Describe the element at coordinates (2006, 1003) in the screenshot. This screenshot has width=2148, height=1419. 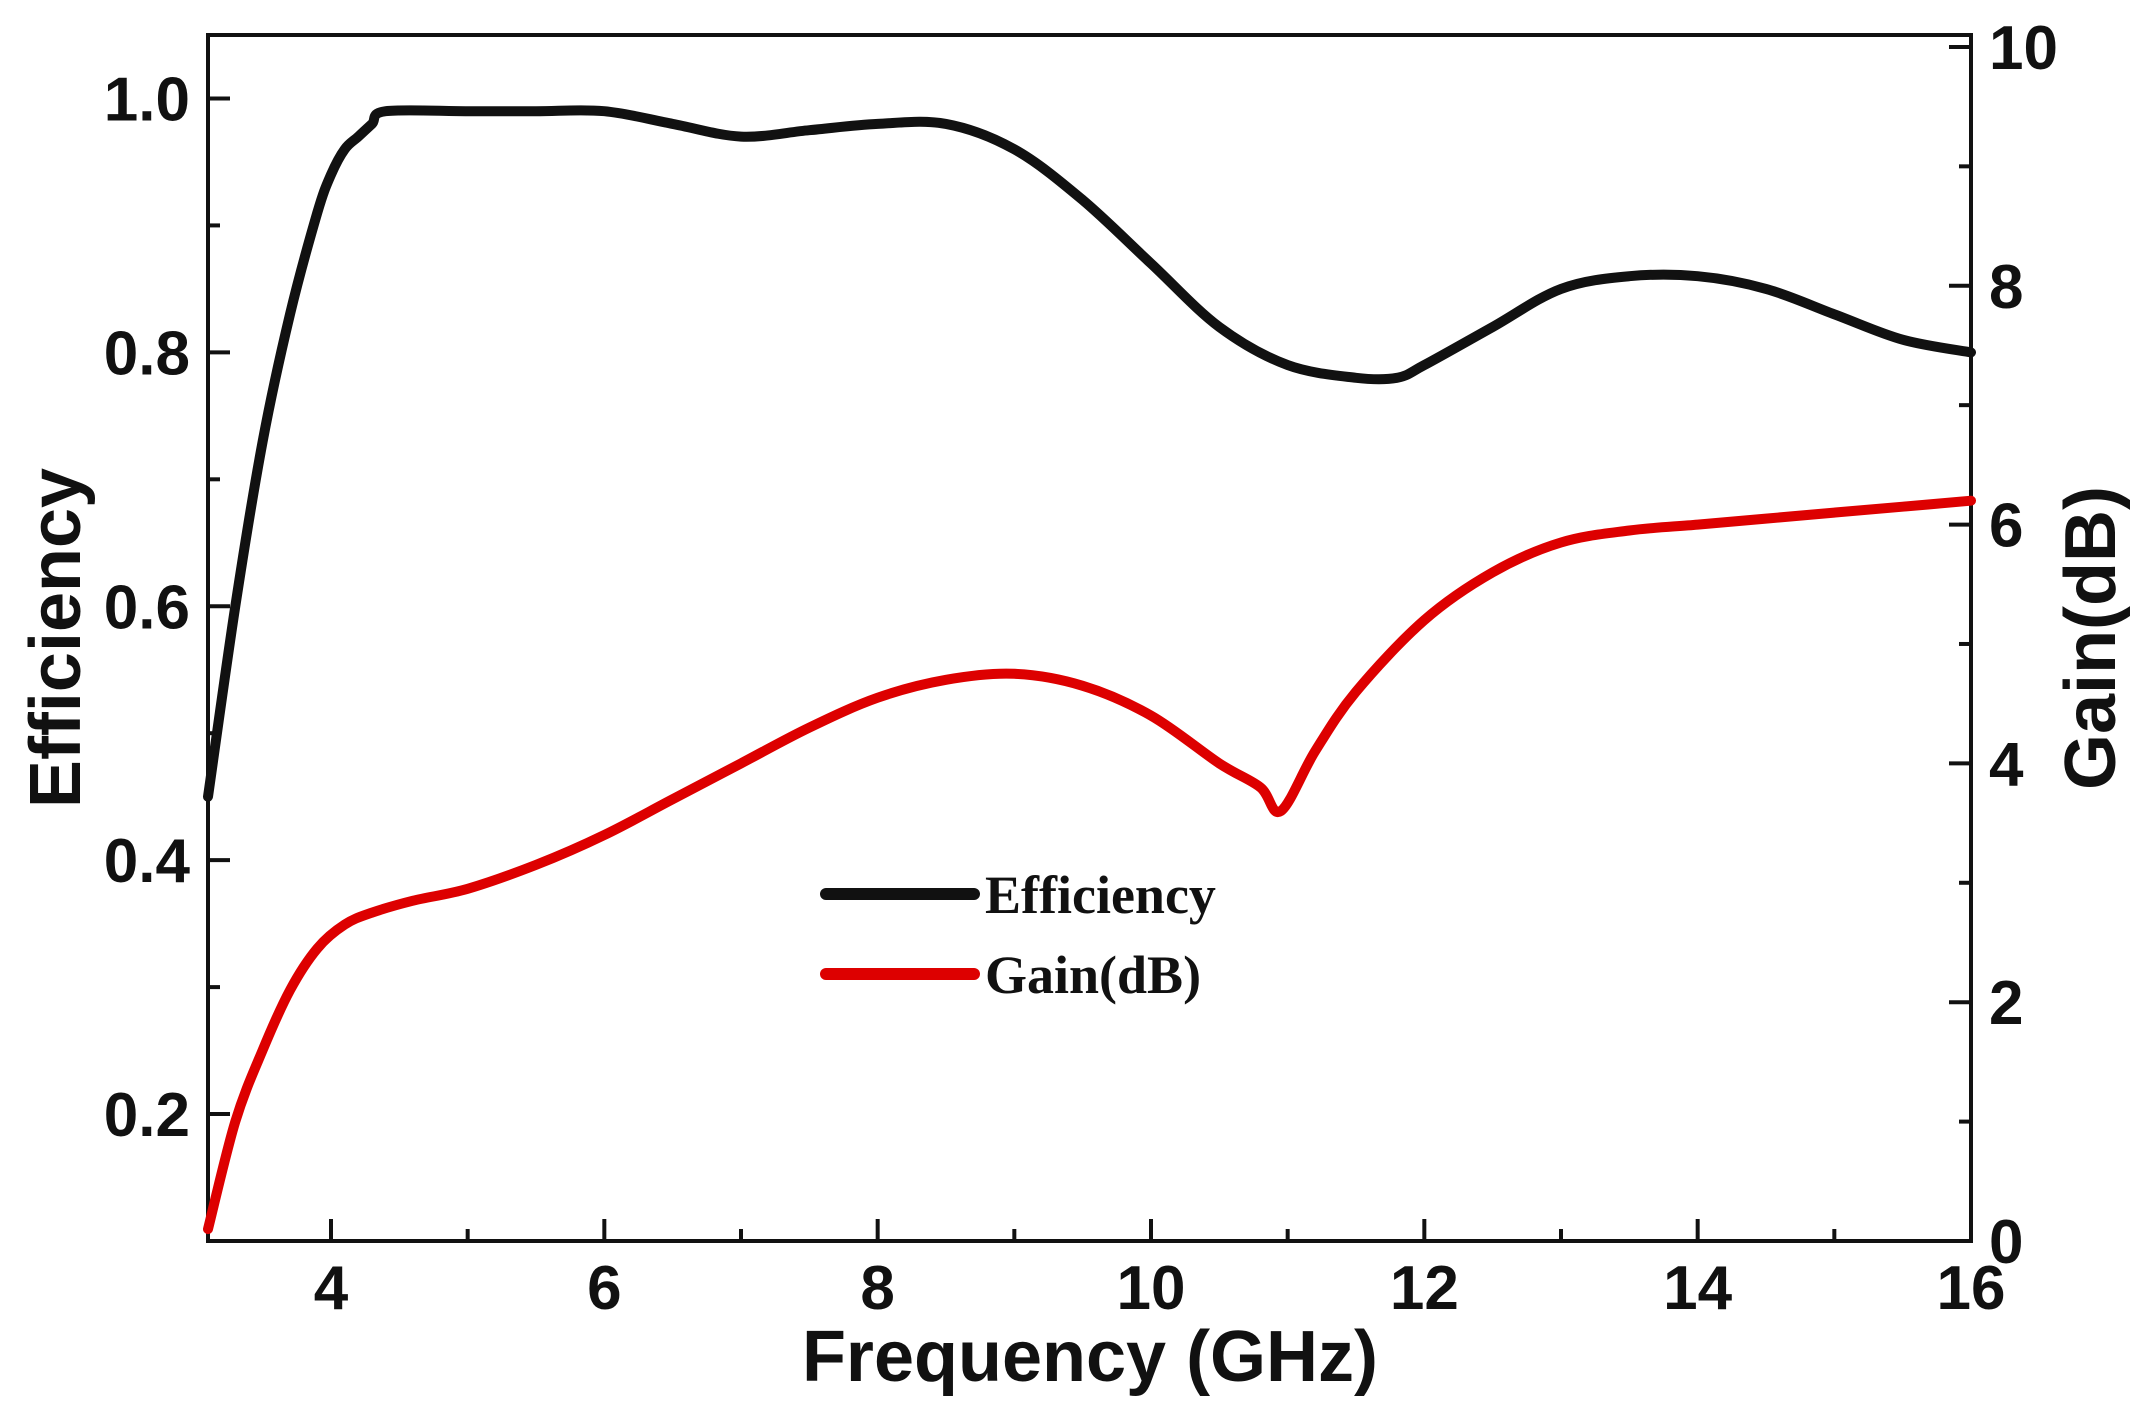
I see `right-y-tick-label: 2` at that location.